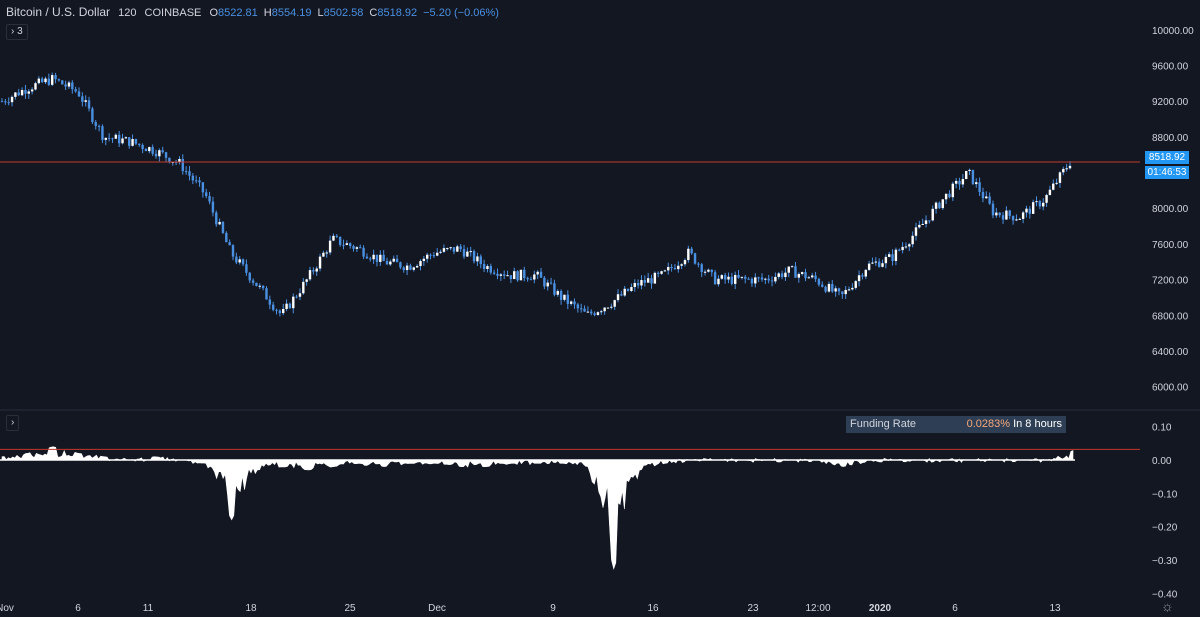 The image size is (1200, 617). What do you see at coordinates (880, 608) in the screenshot?
I see `time-axis-tick: 2020` at bounding box center [880, 608].